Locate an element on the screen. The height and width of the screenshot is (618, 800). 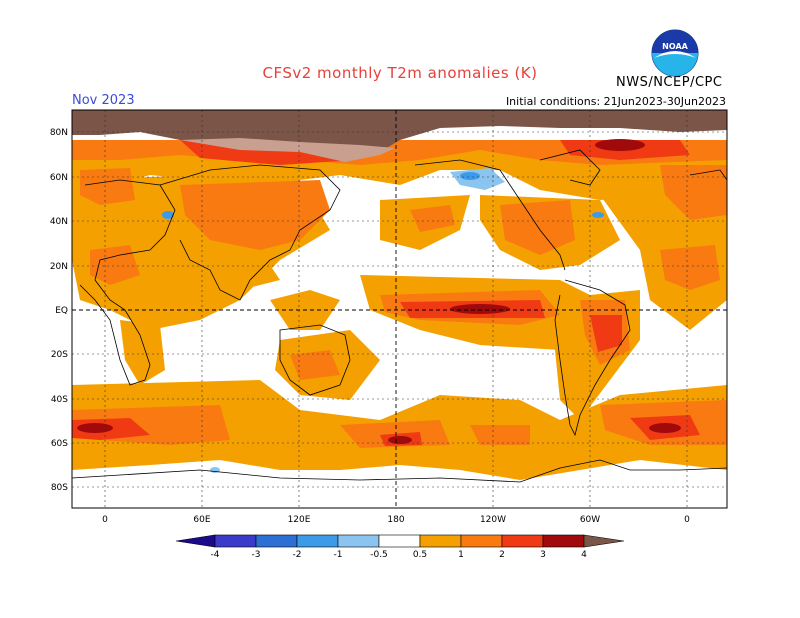
colorbar-tick: -4 is located at coordinates (215, 555).